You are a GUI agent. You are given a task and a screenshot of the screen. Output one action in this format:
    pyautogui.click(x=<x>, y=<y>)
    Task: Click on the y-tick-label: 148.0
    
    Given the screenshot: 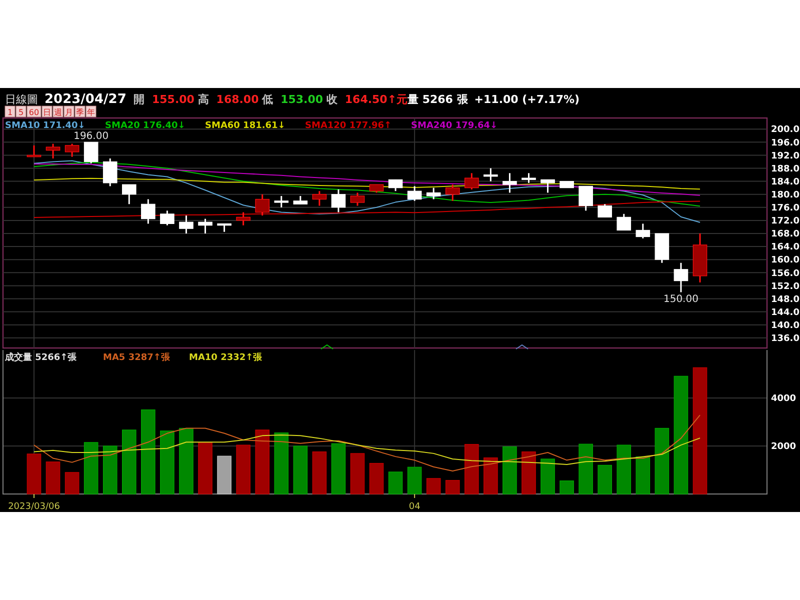 What is the action you would take?
    pyautogui.click(x=785, y=299)
    